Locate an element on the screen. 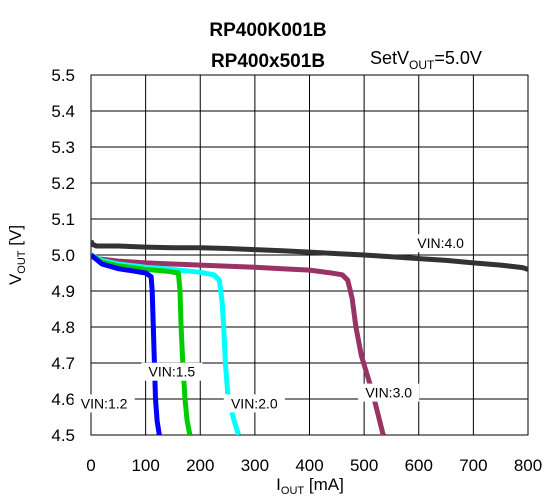 This screenshot has width=551, height=501. y-tick-label: 5.4 is located at coordinates (63, 111).